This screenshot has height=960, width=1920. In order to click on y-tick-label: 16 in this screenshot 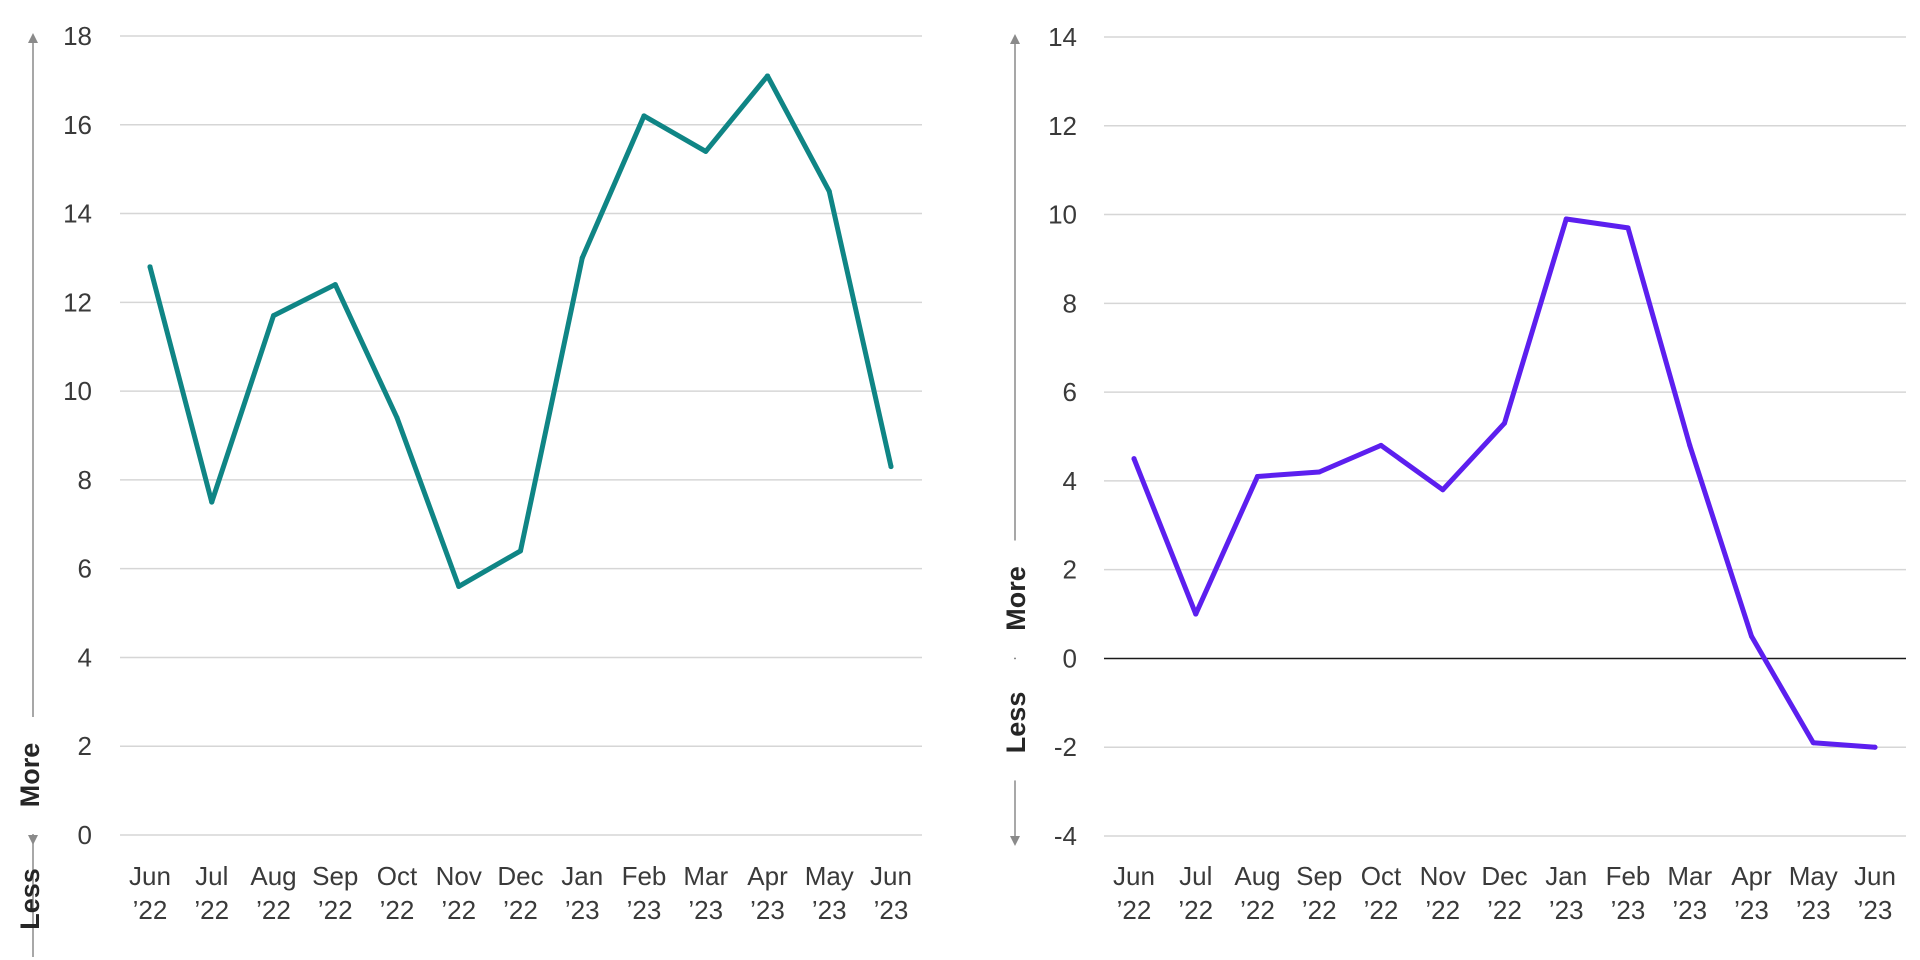, I will do `click(77, 125)`.